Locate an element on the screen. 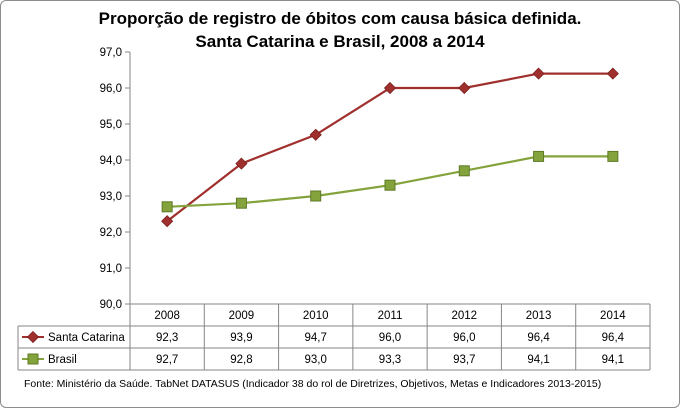 This screenshot has width=680, height=408. legend-label: Santa Catarina is located at coordinates (86, 338).